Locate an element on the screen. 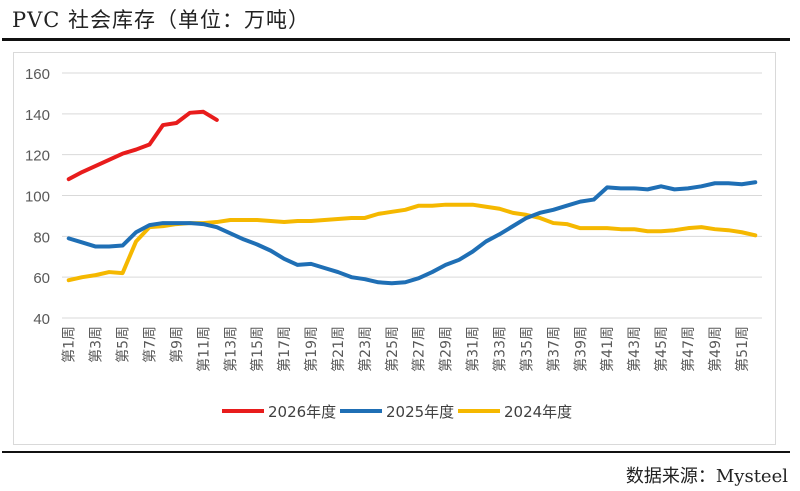  legend-label: 2024年度 is located at coordinates (538, 412).